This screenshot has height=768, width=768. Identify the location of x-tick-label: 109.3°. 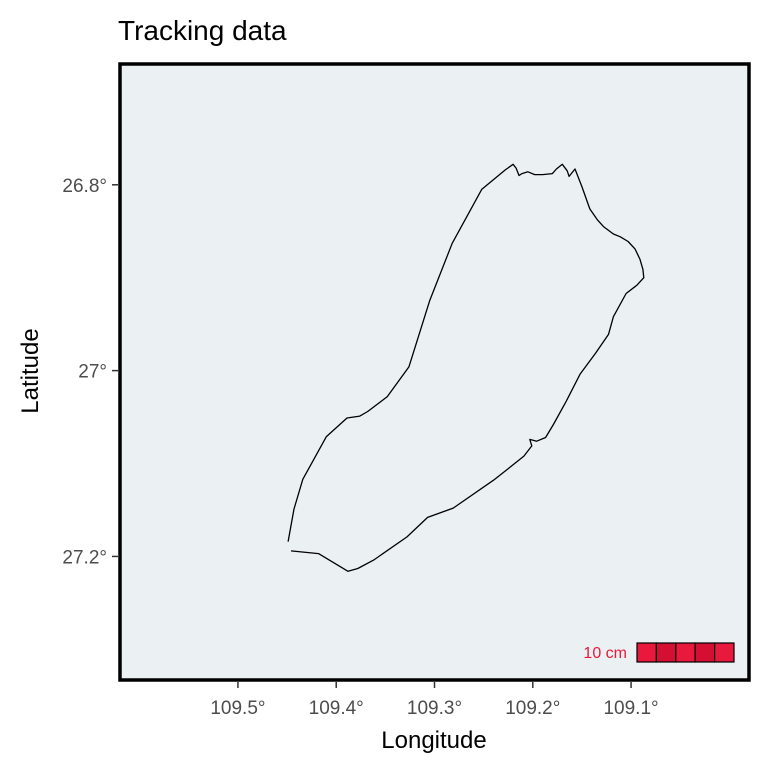
(434, 708).